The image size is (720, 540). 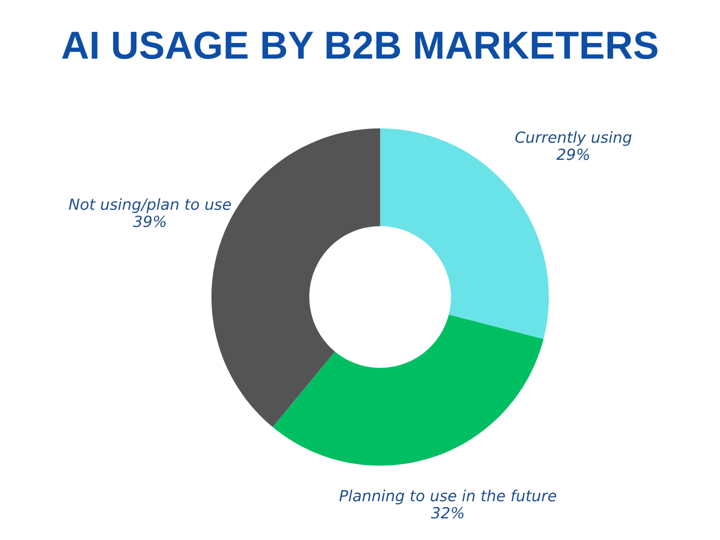 I want to click on slice-label: Planning to use in the future, so click(x=447, y=497).